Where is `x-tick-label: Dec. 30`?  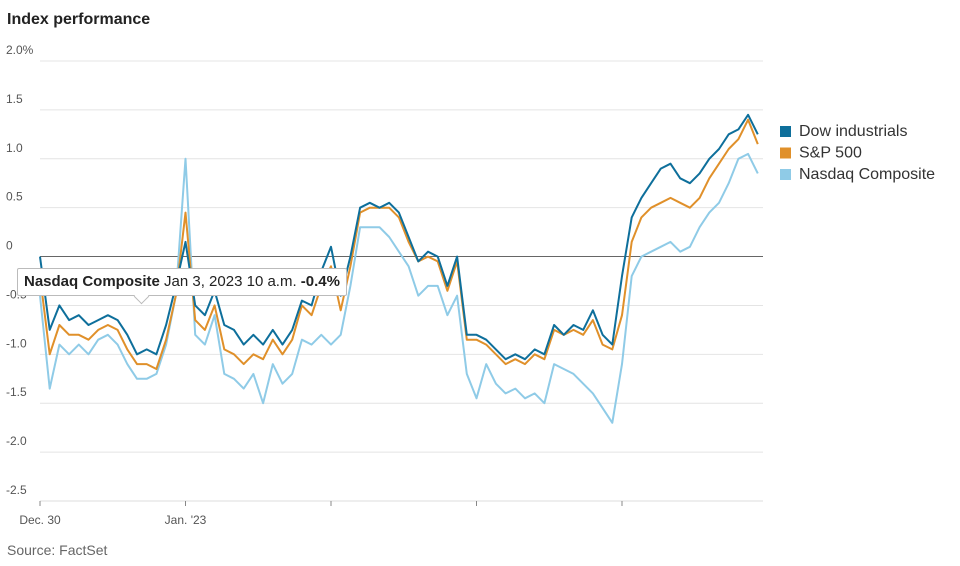 x-tick-label: Dec. 30 is located at coordinates (40, 520).